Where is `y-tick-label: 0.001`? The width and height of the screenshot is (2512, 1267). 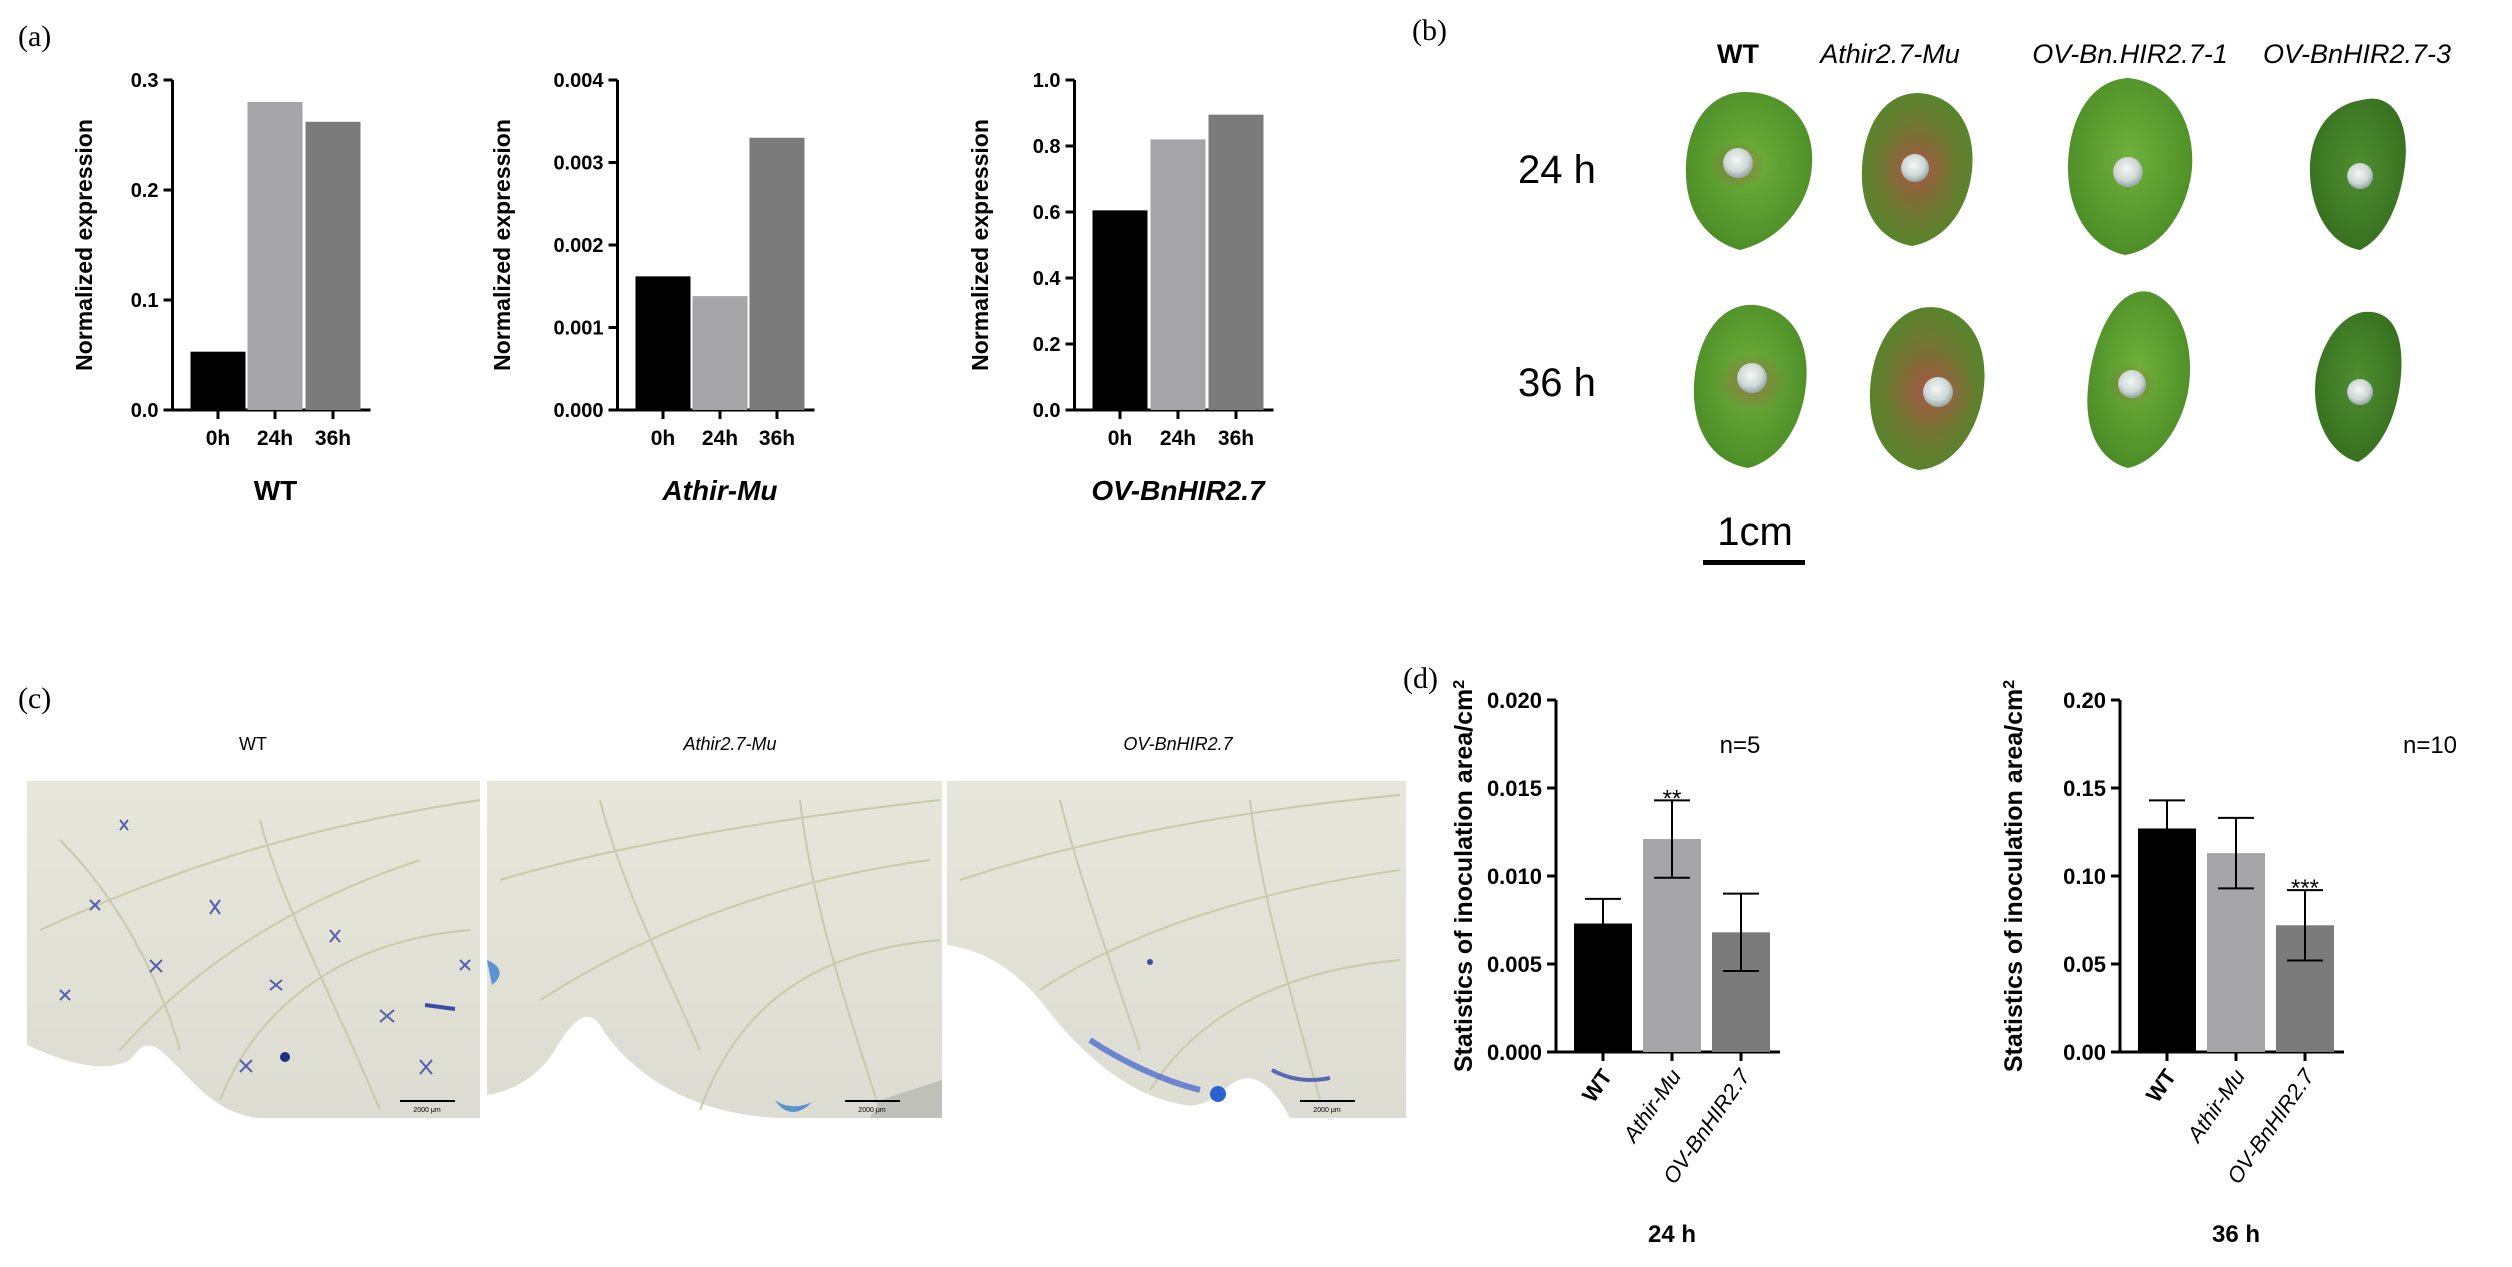 y-tick-label: 0.001 is located at coordinates (578, 329).